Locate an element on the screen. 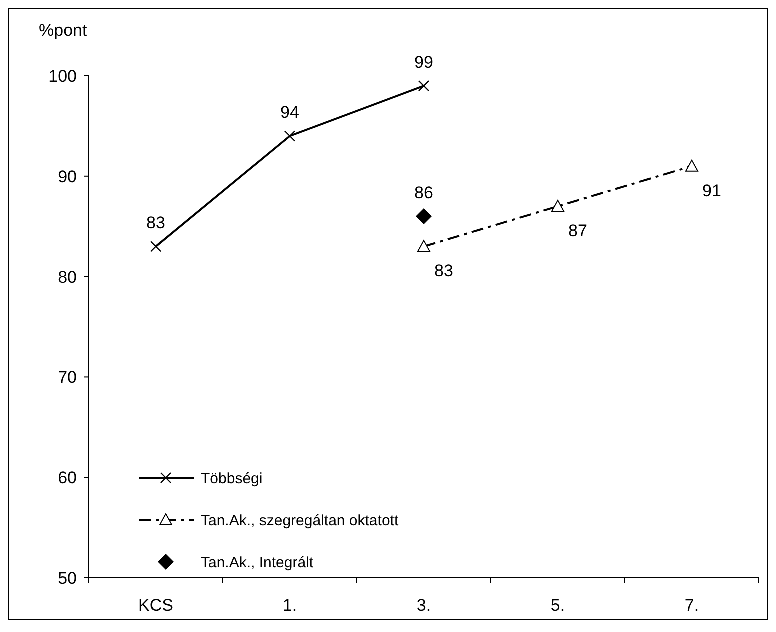 This screenshot has width=776, height=632. legend-label: Többségi is located at coordinates (232, 479).